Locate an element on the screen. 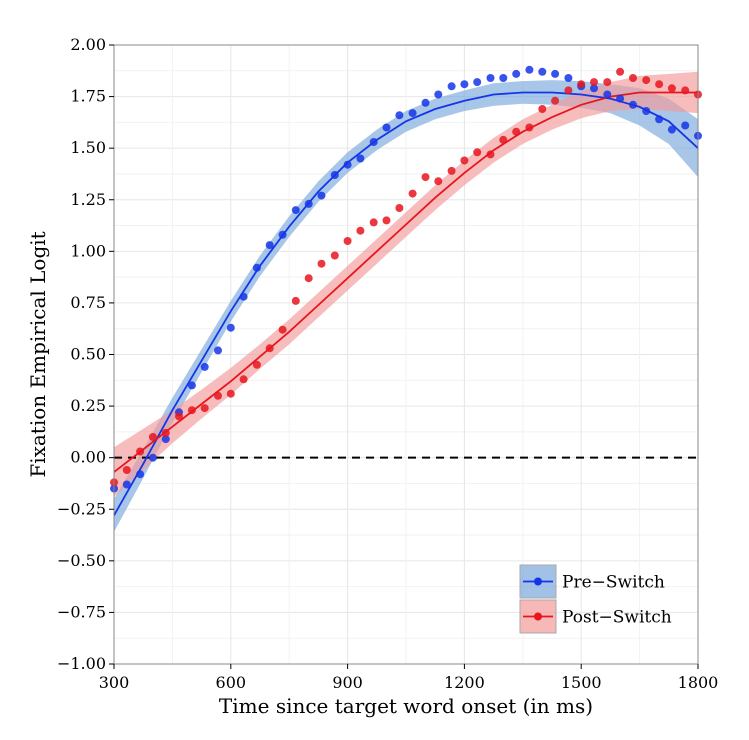 The image size is (749, 740). legend-key-pre-switch: Pre−Switch is located at coordinates (592, 581).